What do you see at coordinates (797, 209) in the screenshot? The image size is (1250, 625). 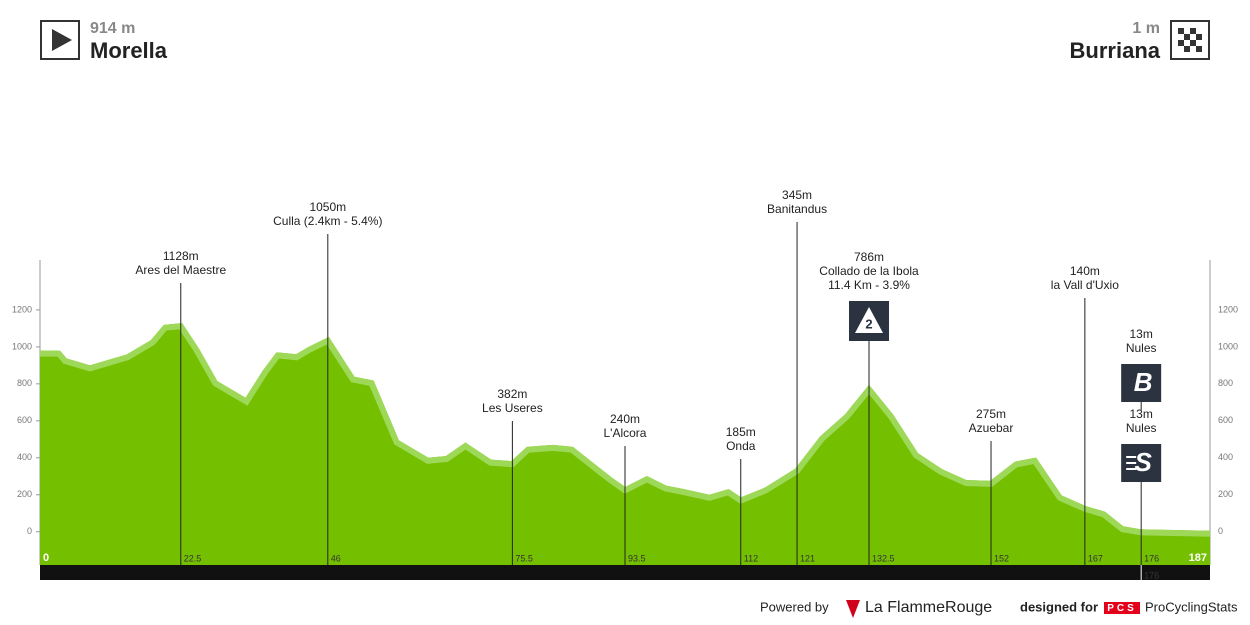 I see `poi-name: Banitandus` at bounding box center [797, 209].